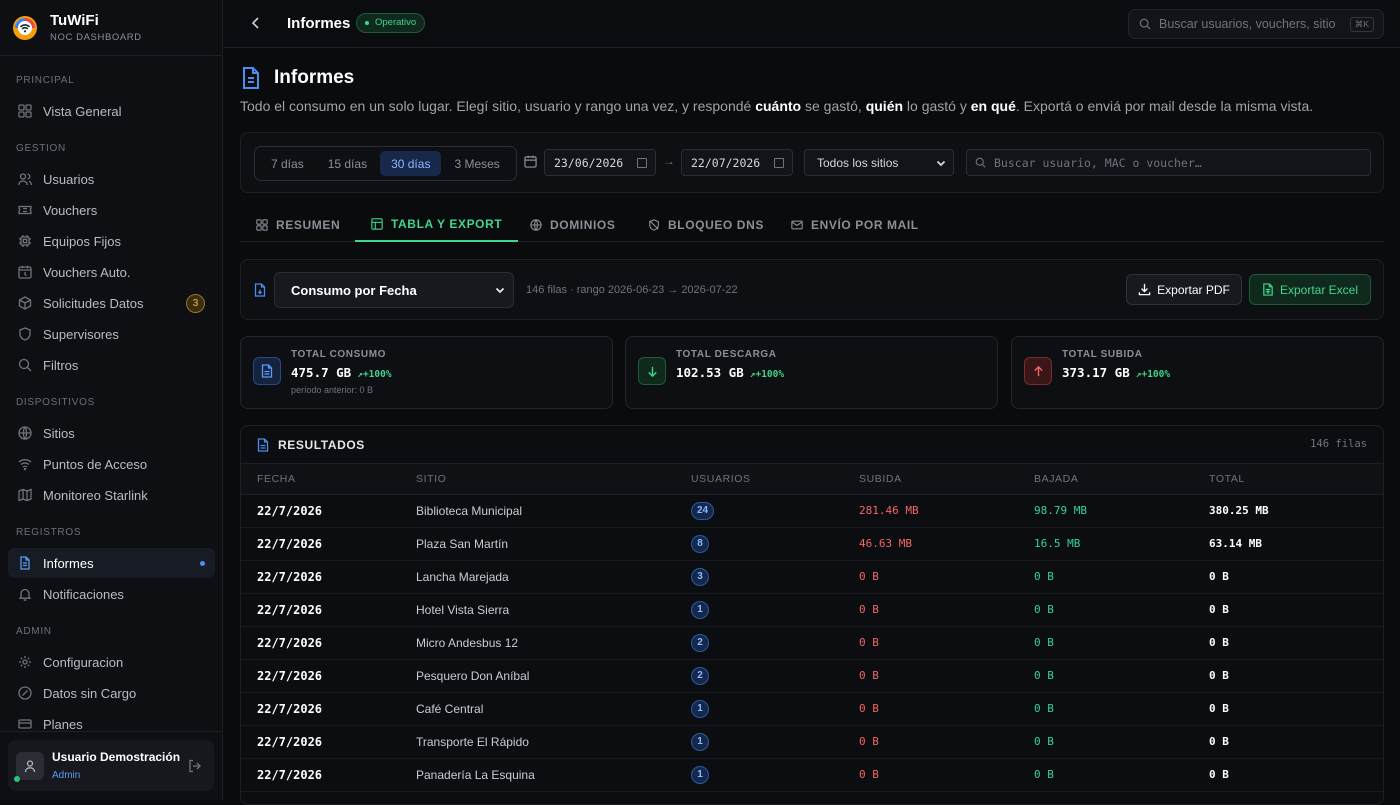 The image size is (1400, 805). I want to click on sidebar-item-vista-general: Vista General, so click(111, 111).